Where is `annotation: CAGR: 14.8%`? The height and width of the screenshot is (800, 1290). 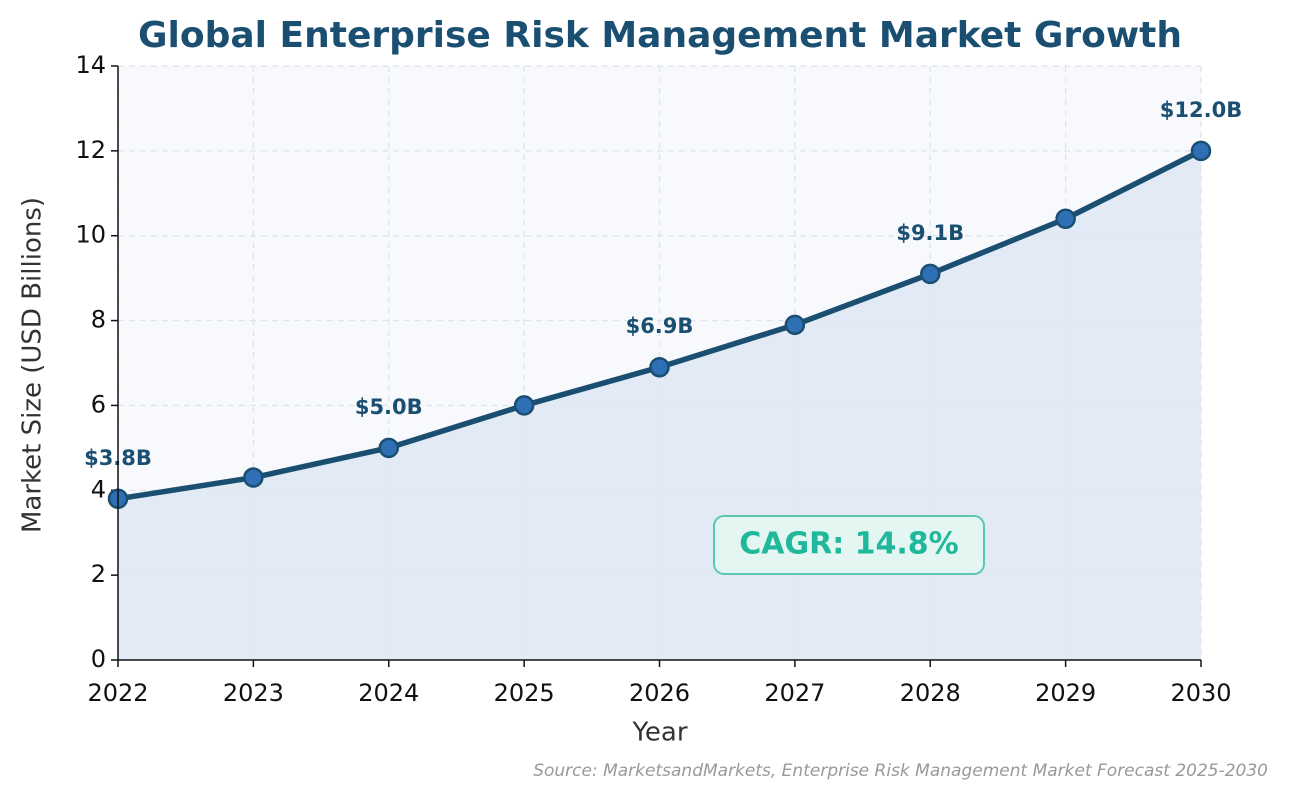 annotation: CAGR: 14.8% is located at coordinates (848, 544).